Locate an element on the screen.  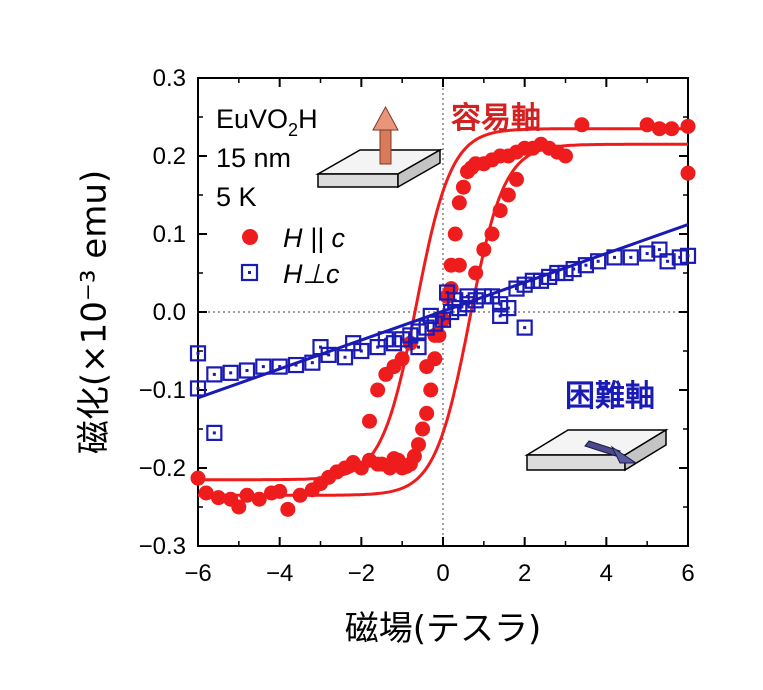
sample-label: EuVO2H is located at coordinates (267, 122).